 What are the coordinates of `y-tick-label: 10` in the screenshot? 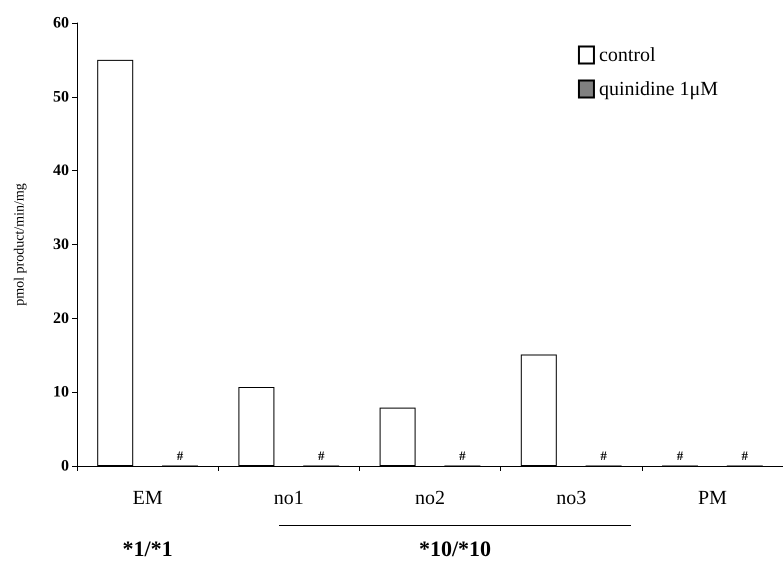 It's located at (61, 392).